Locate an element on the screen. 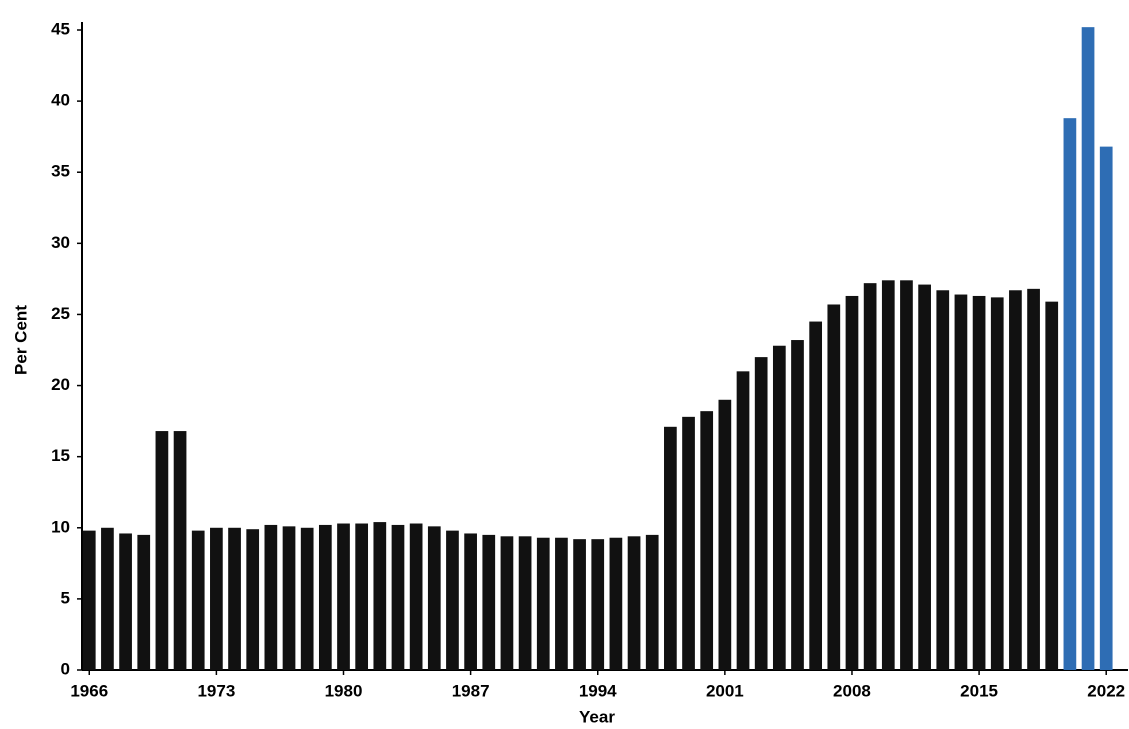  x-axis-label: Year is located at coordinates (597, 716).